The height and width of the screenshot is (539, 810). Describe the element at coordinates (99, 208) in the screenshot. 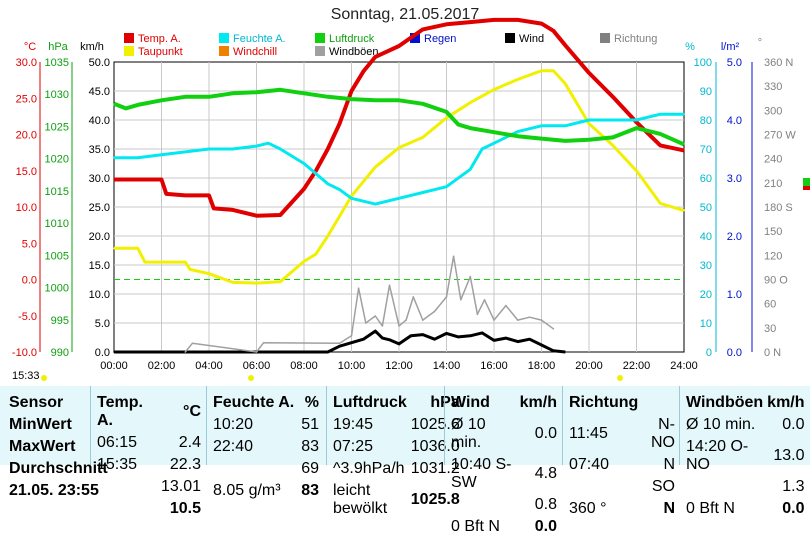

I see `wind-tick-5: 25.0` at that location.